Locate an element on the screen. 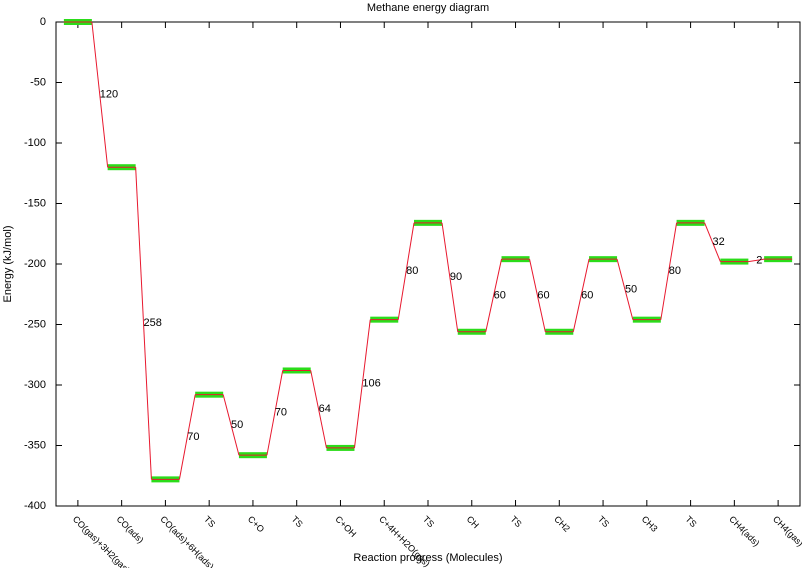 The image size is (802, 568). step-label: 90 is located at coordinates (456, 277).